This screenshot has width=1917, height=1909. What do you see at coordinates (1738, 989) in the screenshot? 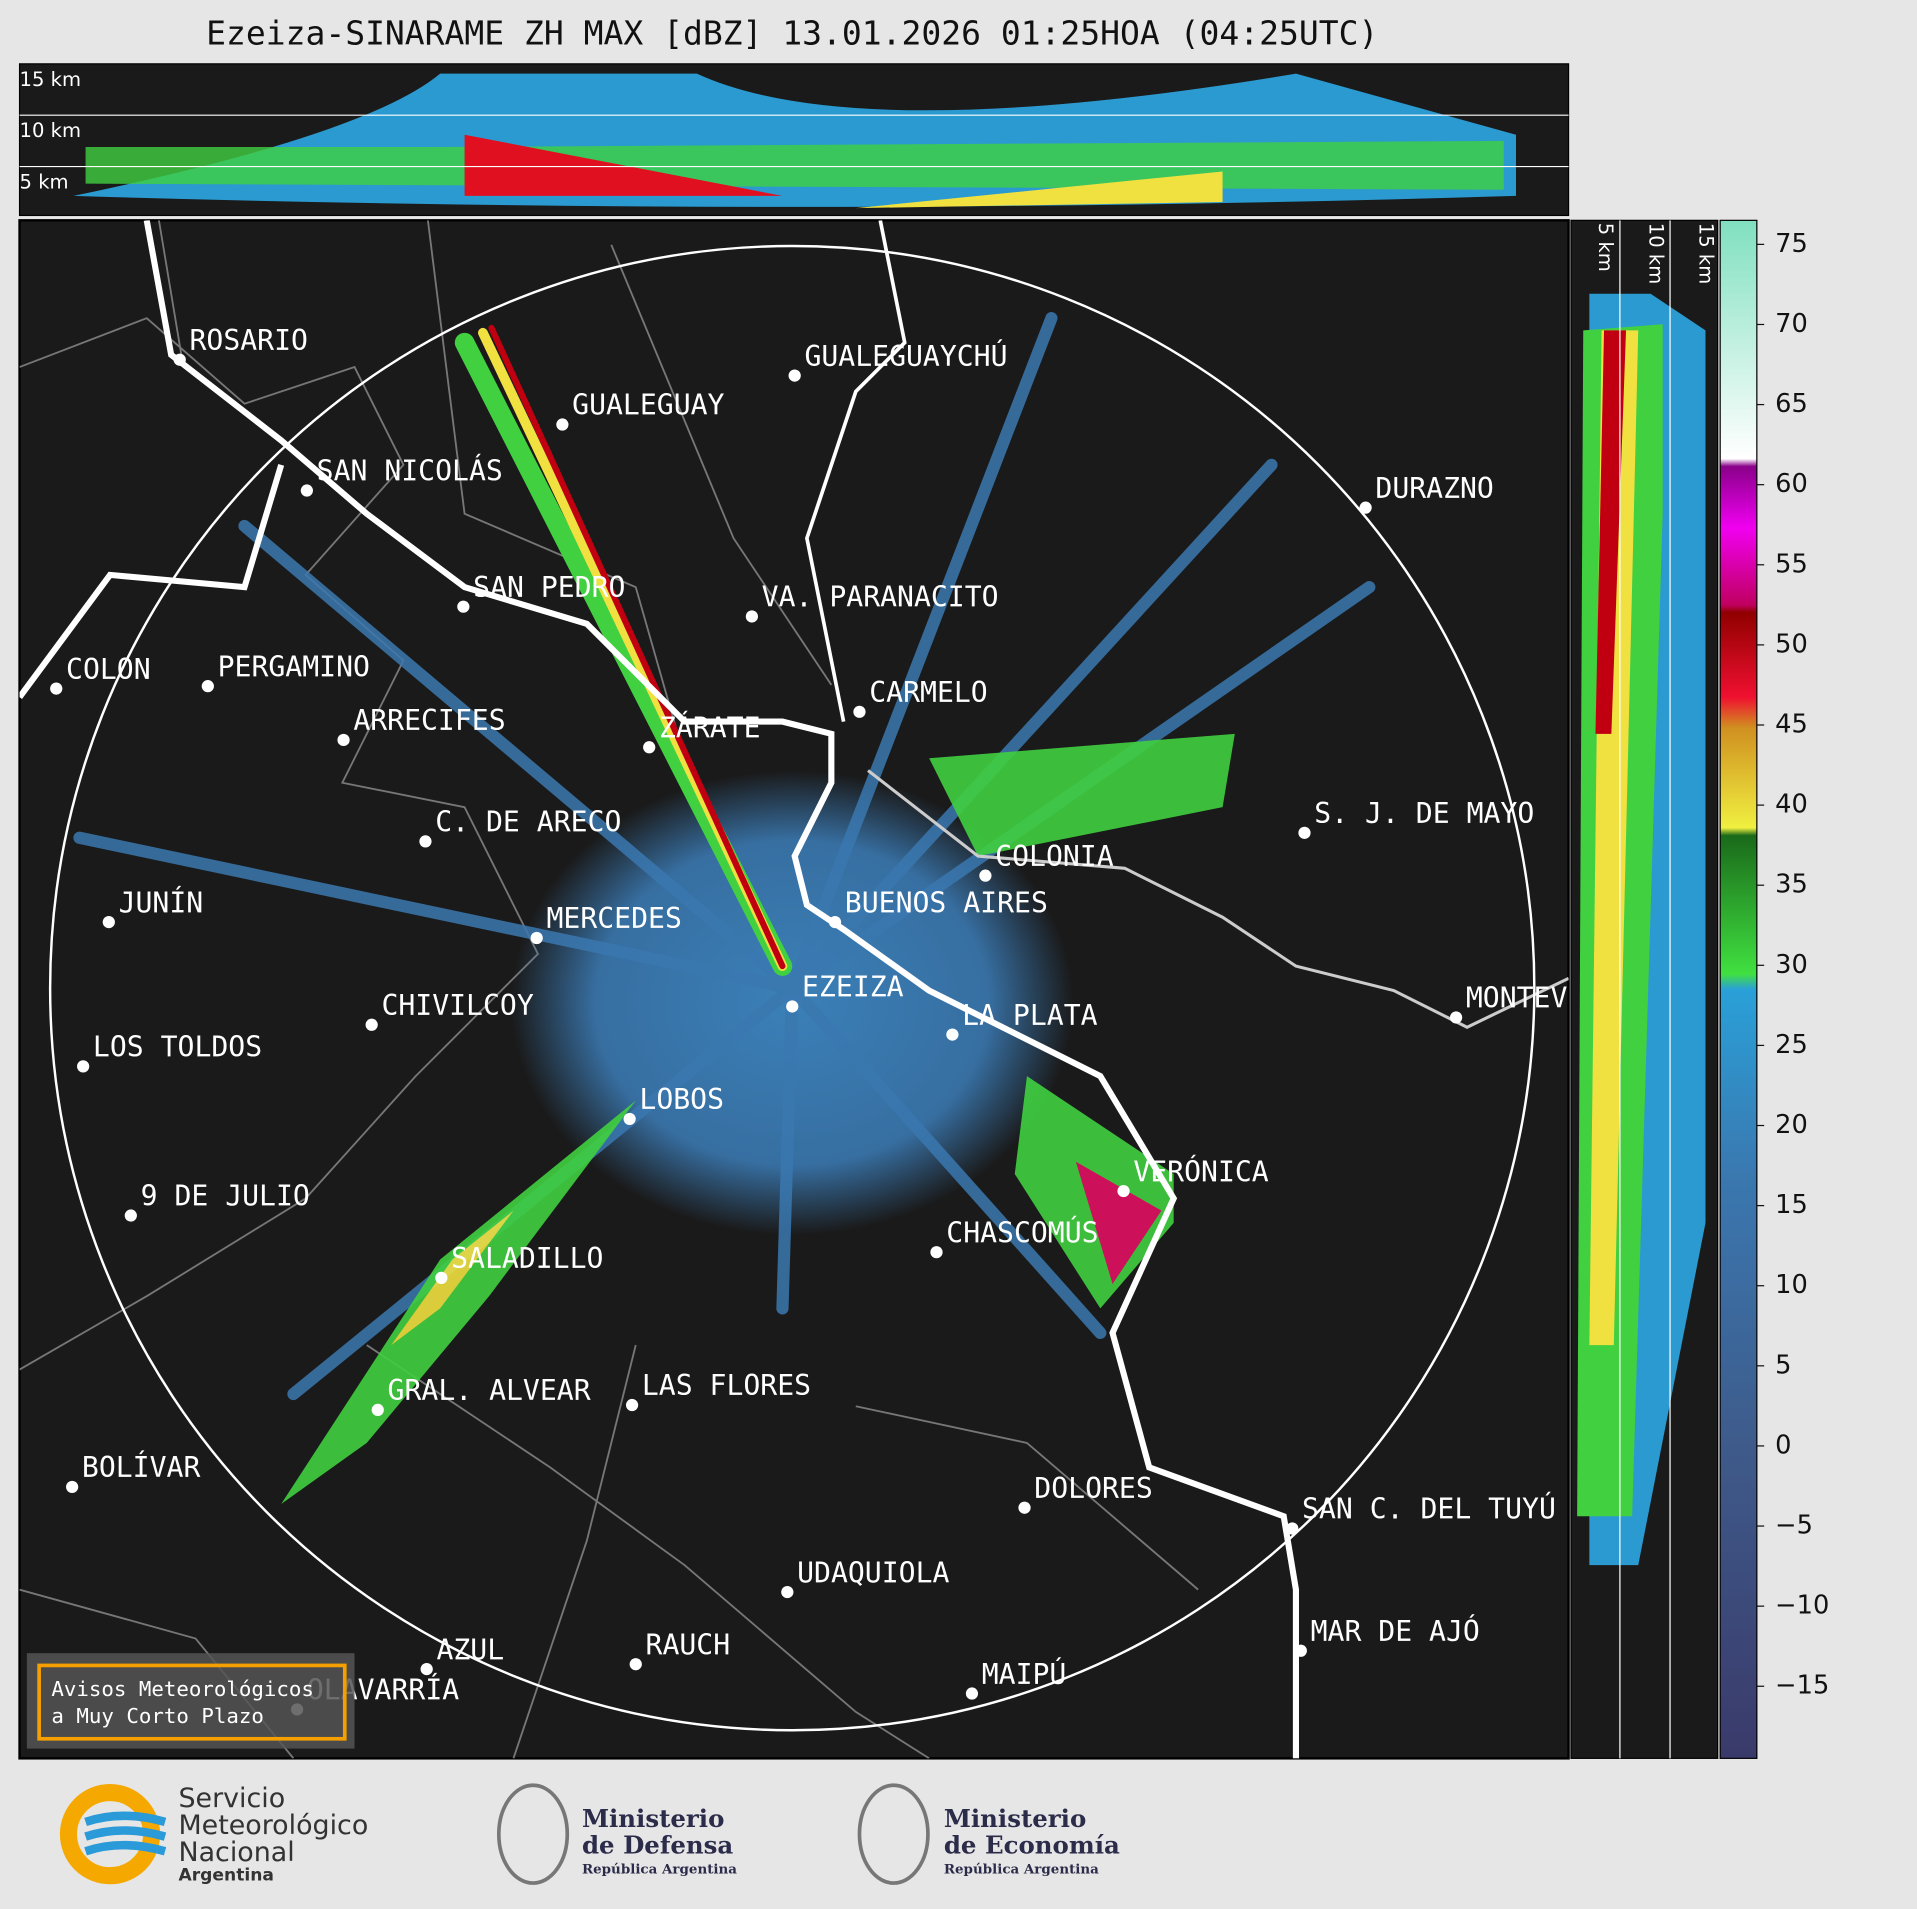
I see `colorbar-scale` at bounding box center [1738, 989].